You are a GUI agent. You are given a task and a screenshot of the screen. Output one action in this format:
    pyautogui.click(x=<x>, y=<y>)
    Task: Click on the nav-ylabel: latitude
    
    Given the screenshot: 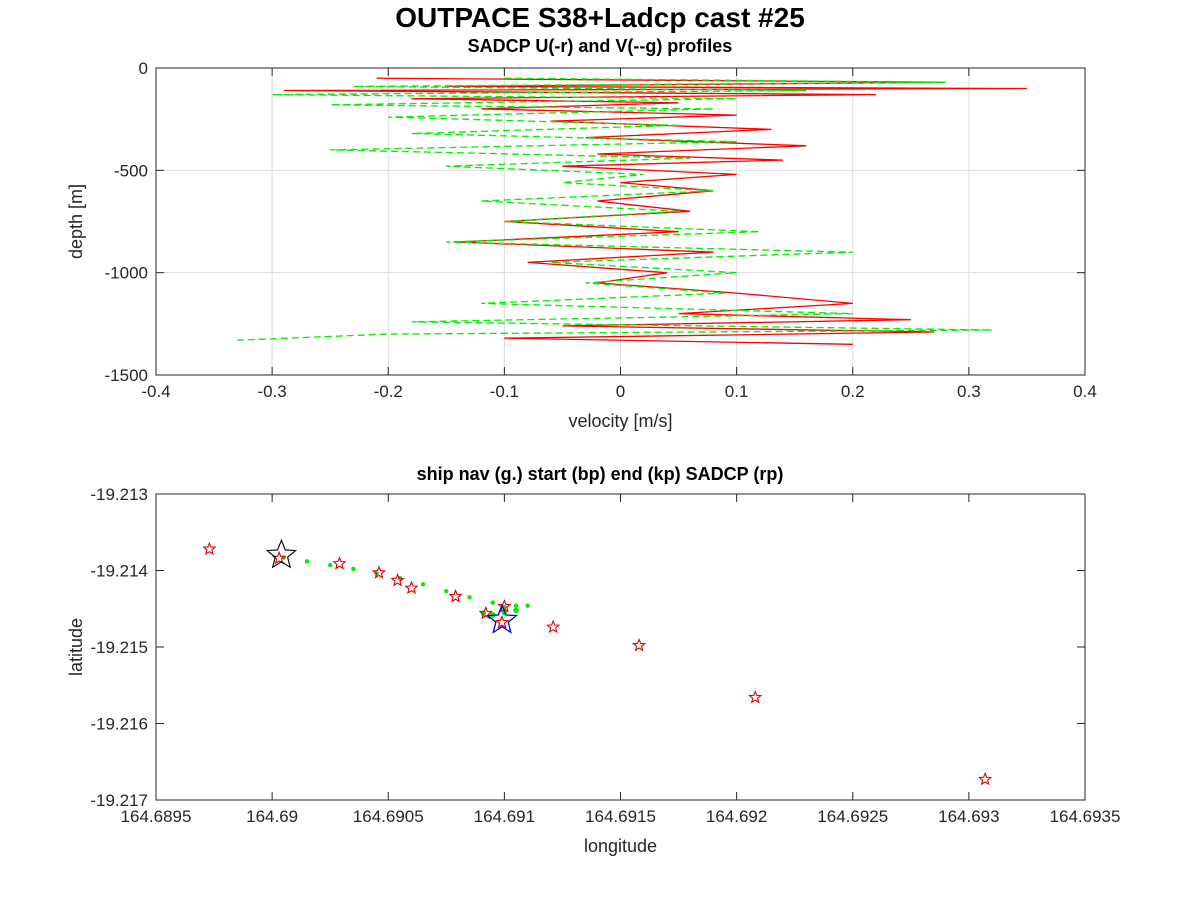 What is the action you would take?
    pyautogui.click(x=76, y=647)
    